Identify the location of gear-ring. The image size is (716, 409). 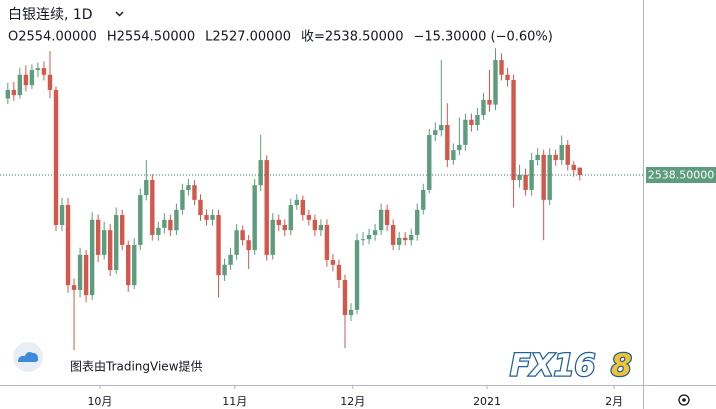
(684, 400).